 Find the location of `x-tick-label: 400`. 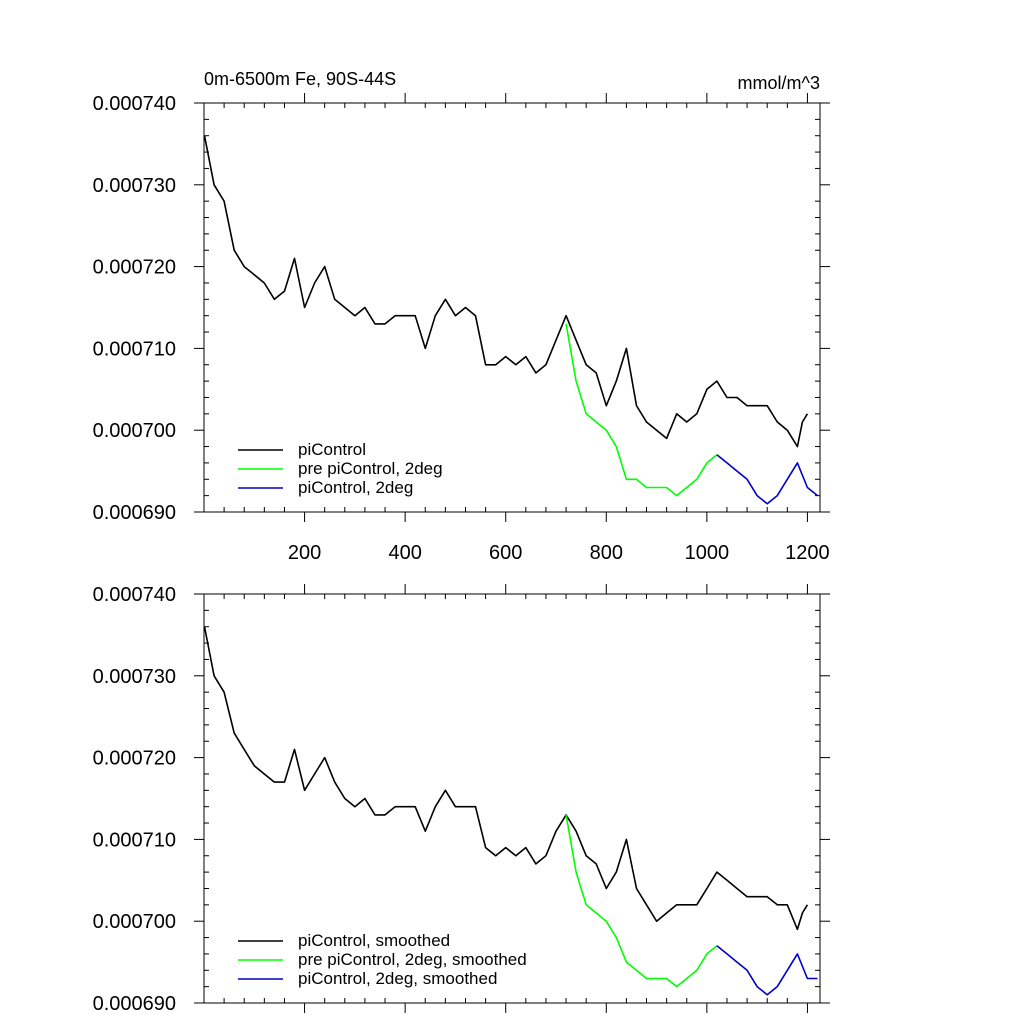

x-tick-label: 400 is located at coordinates (404, 553).